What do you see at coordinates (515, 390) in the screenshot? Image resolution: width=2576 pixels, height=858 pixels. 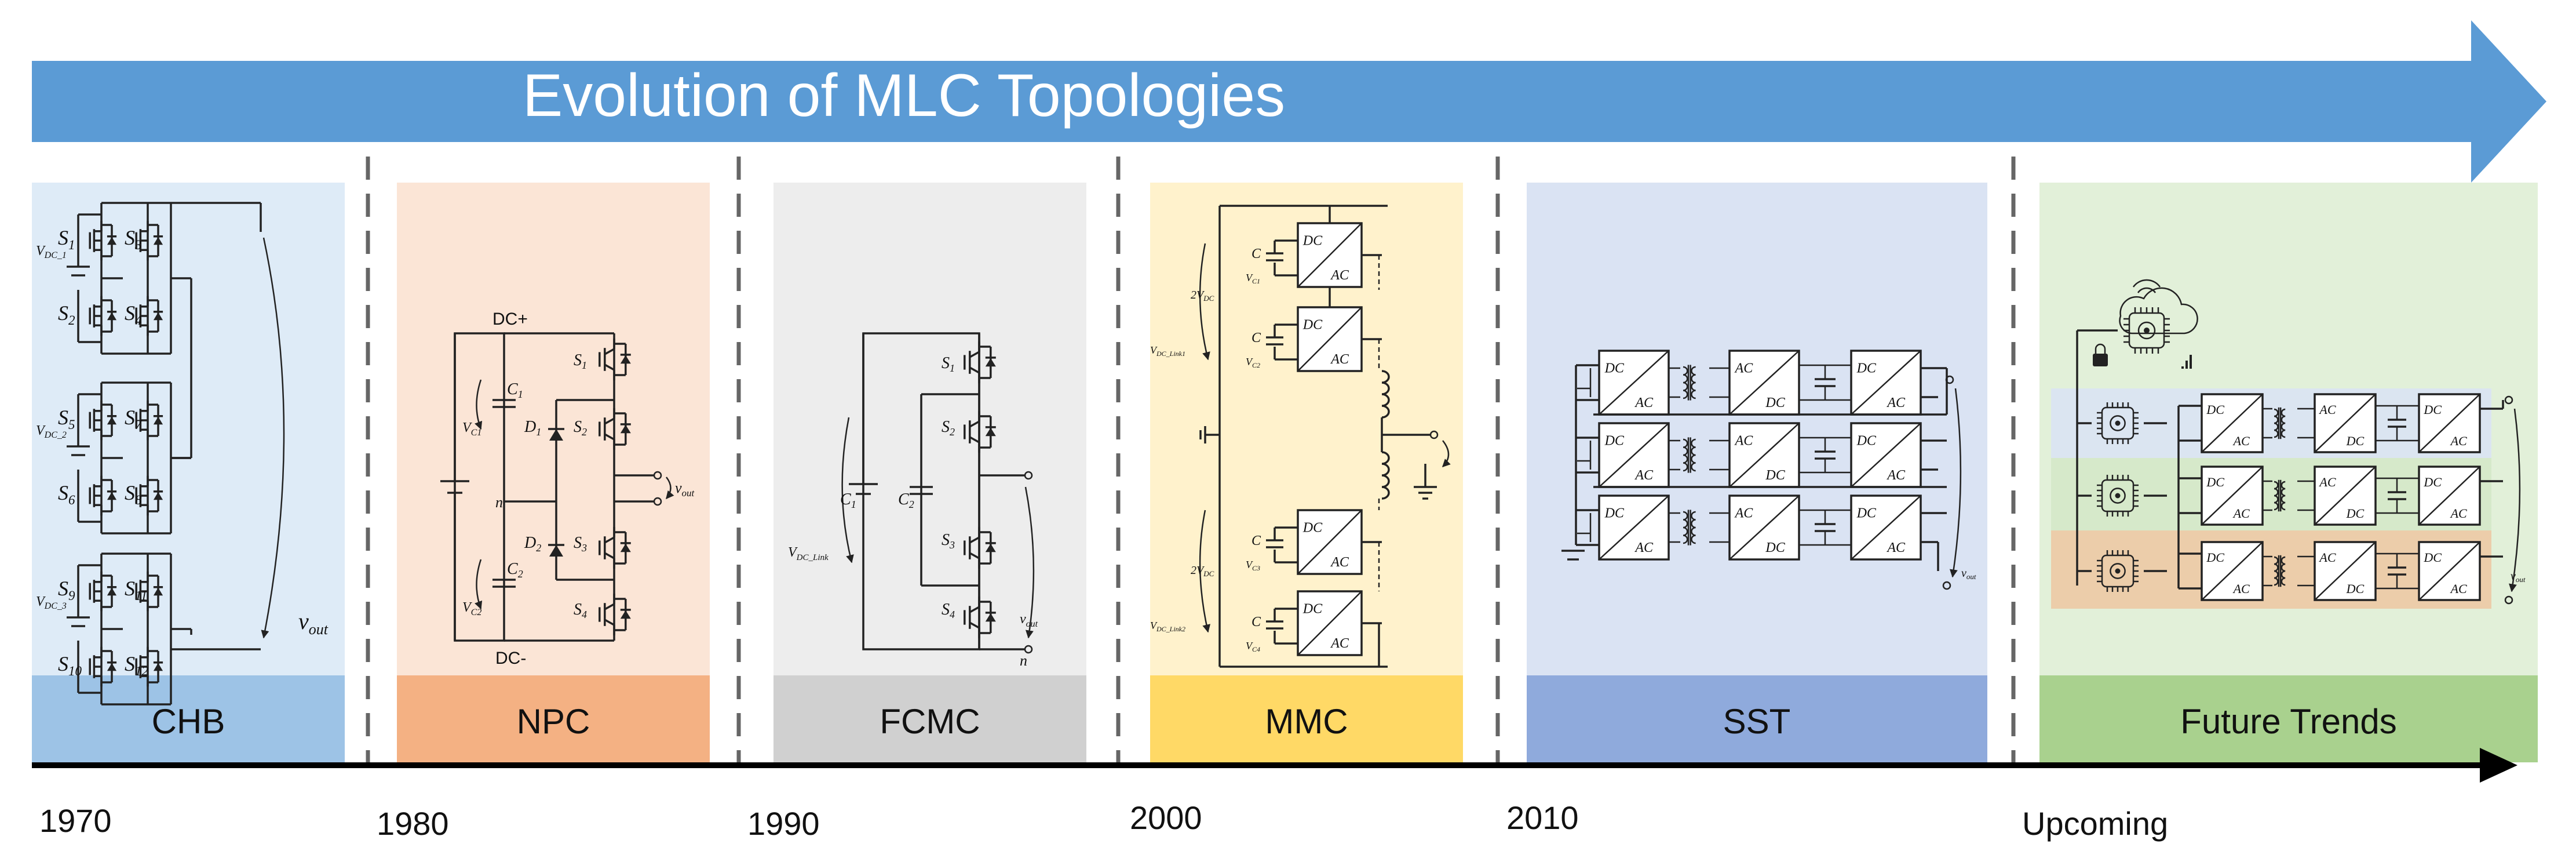 I see `svg-text: C1` at bounding box center [515, 390].